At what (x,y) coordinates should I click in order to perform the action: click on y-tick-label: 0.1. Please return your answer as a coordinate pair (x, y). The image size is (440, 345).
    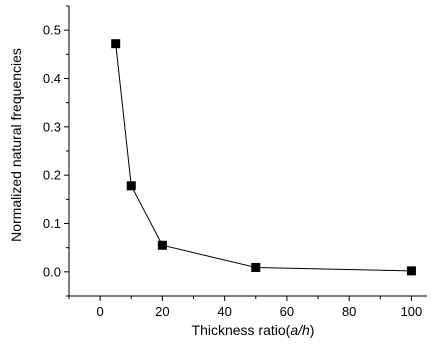
    Looking at the image, I should click on (52, 223).